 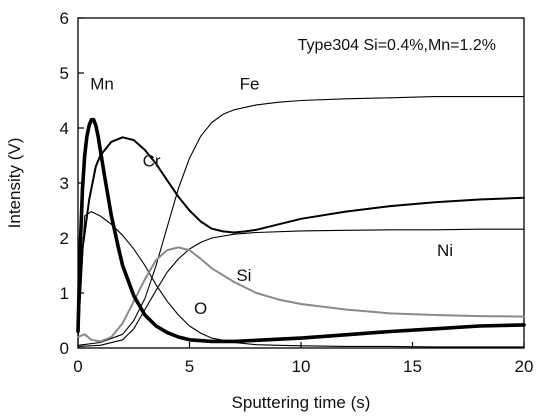 What do you see at coordinates (243, 275) in the screenshot?
I see `series-label-si: Si` at bounding box center [243, 275].